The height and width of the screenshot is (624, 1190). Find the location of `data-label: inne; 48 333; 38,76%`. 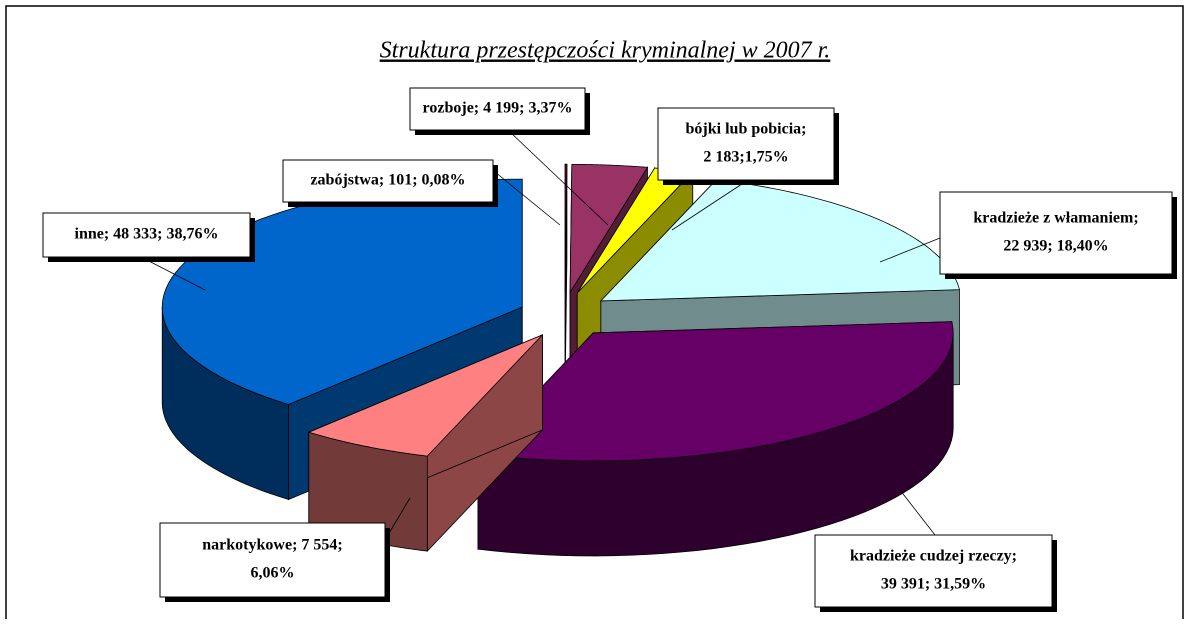

data-label: inne; 48 333; 38,76% is located at coordinates (147, 234).